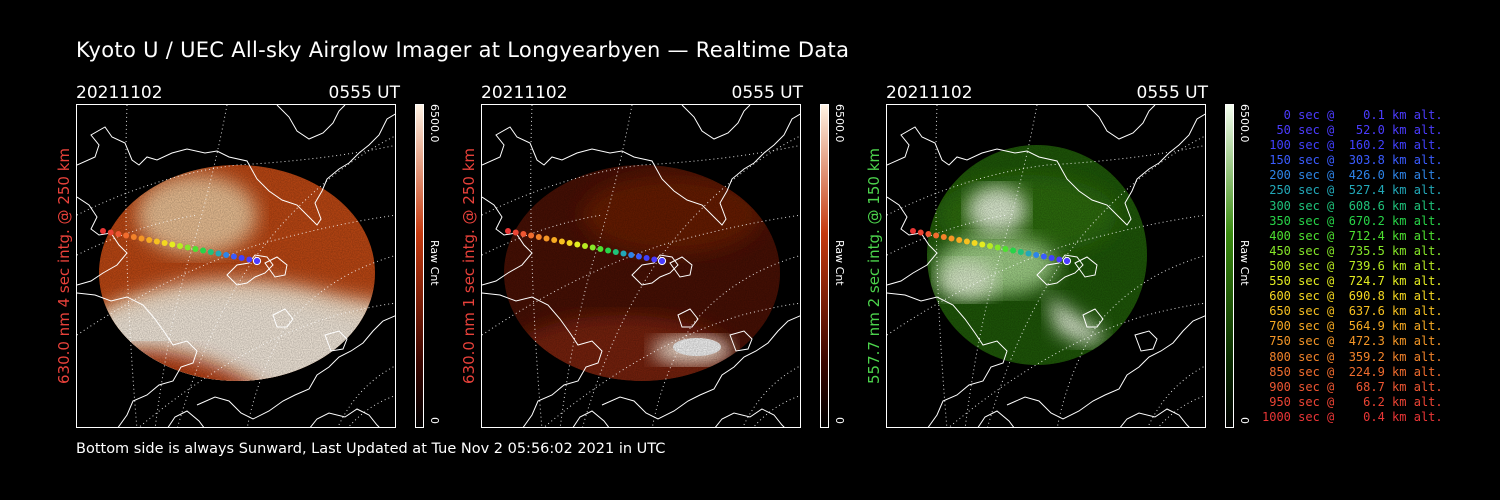  I want to click on panel-2-time: 0555 UT, so click(767, 93).